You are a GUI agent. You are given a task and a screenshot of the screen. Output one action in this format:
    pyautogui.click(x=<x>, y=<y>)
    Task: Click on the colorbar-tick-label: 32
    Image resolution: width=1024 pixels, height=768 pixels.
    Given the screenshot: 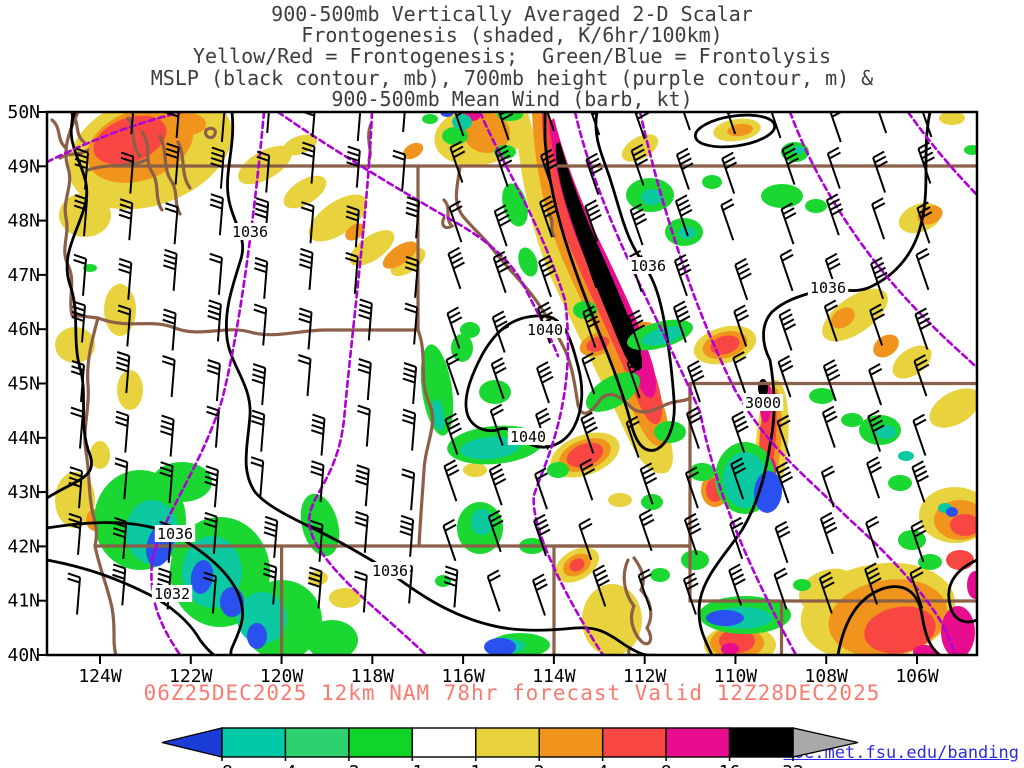 What is the action you would take?
    pyautogui.click(x=793, y=765)
    